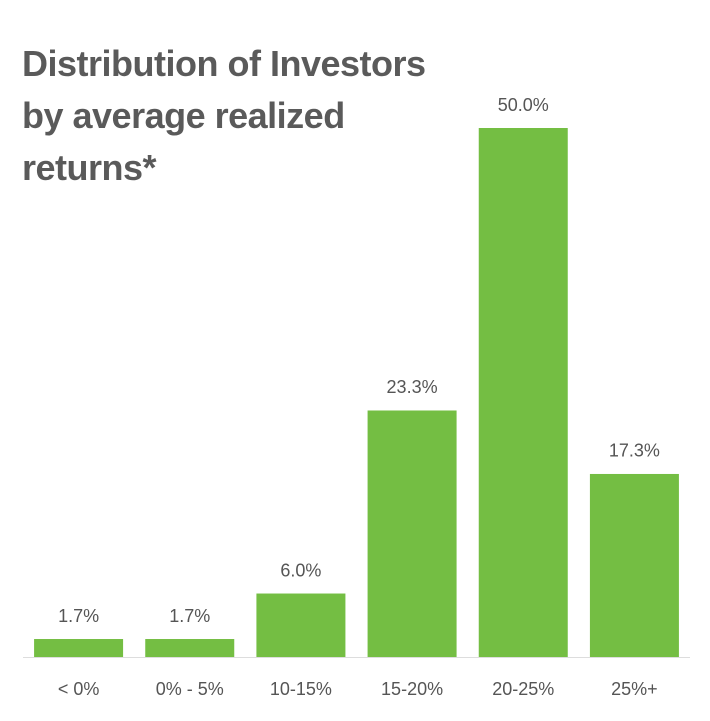 The image size is (710, 721). I want to click on x-tick-label: 25%+, so click(634, 689).